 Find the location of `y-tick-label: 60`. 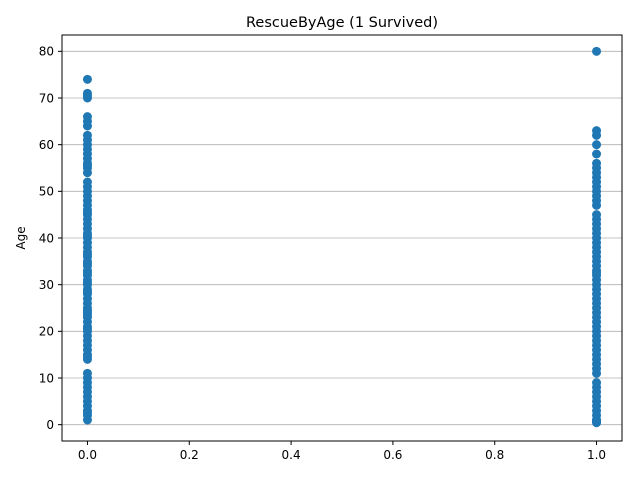

y-tick-label: 60 is located at coordinates (46, 145).